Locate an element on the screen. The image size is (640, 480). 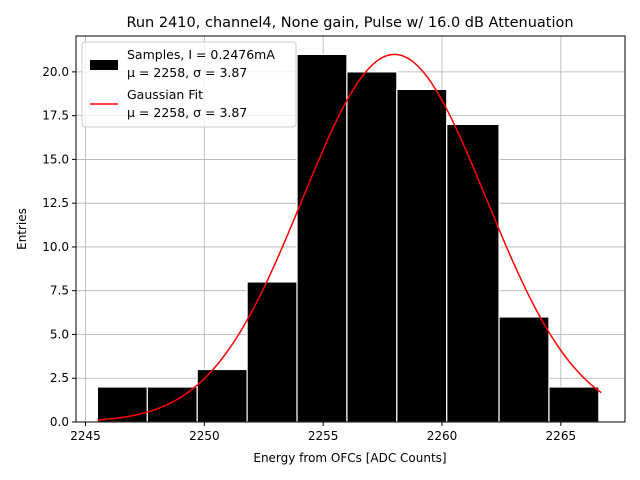
legend-box is located at coordinates (189, 84).